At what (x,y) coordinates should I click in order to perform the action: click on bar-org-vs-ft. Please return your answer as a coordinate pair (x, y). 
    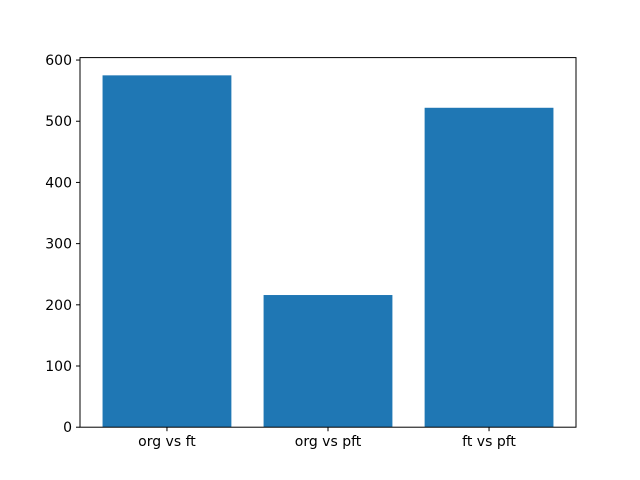
    Looking at the image, I should click on (167, 251).